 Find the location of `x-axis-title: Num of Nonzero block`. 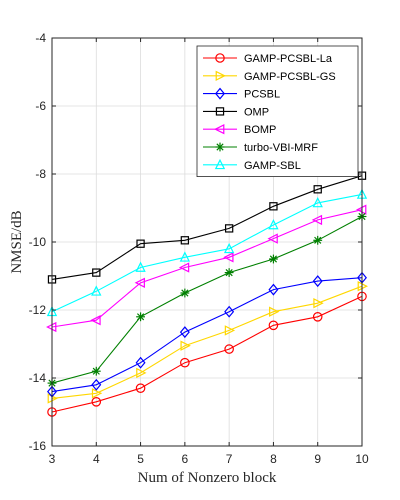

x-axis-title: Num of Nonzero block is located at coordinates (207, 478).